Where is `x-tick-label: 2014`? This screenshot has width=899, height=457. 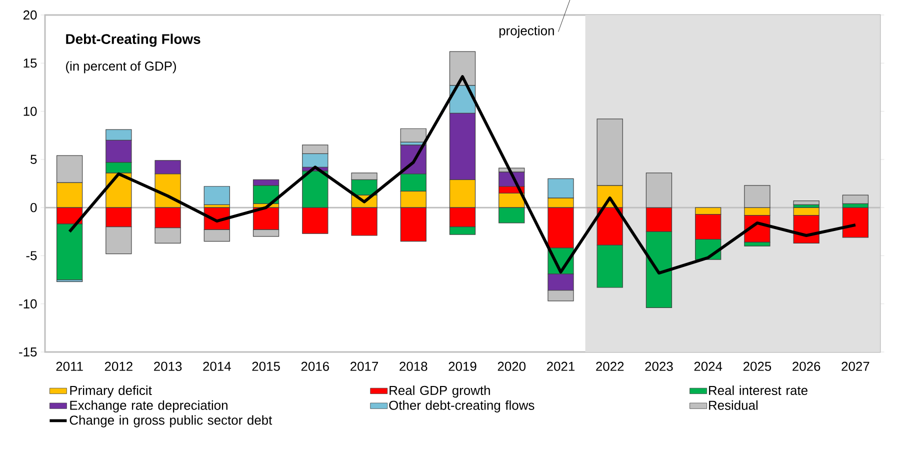 x-tick-label: 2014 is located at coordinates (217, 366).